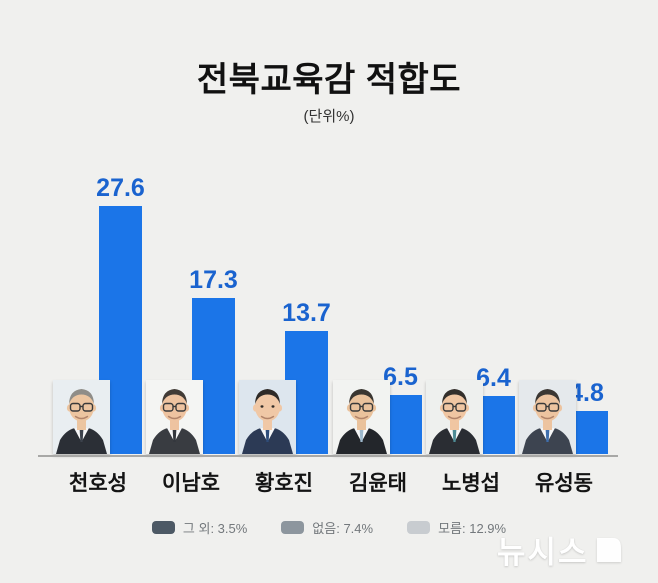 This screenshot has width=658, height=583. I want to click on bar-value-label: 17.3, so click(213, 280).